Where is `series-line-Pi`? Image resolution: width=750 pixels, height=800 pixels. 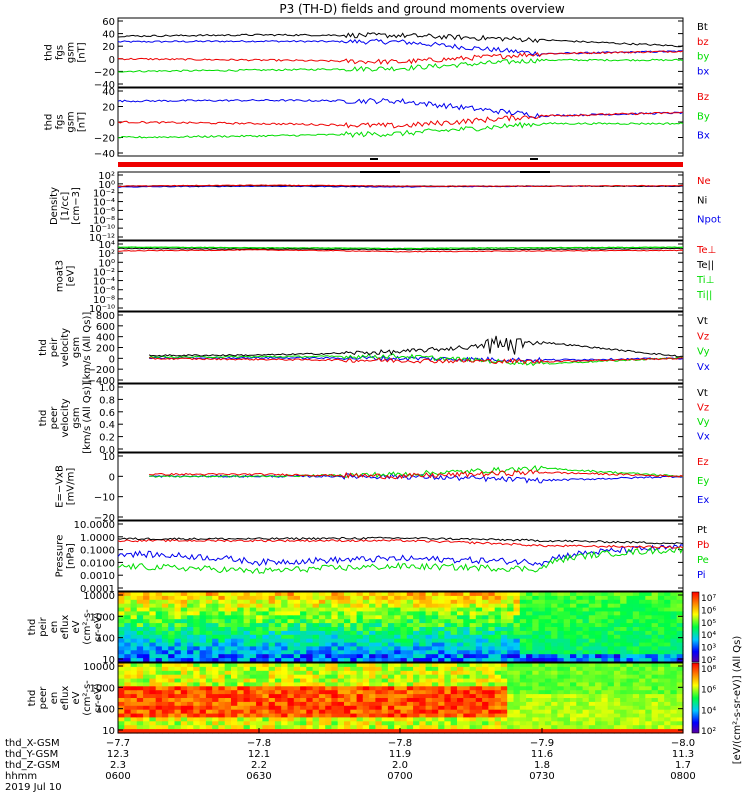 series-line-Pi is located at coordinates (400, 555).